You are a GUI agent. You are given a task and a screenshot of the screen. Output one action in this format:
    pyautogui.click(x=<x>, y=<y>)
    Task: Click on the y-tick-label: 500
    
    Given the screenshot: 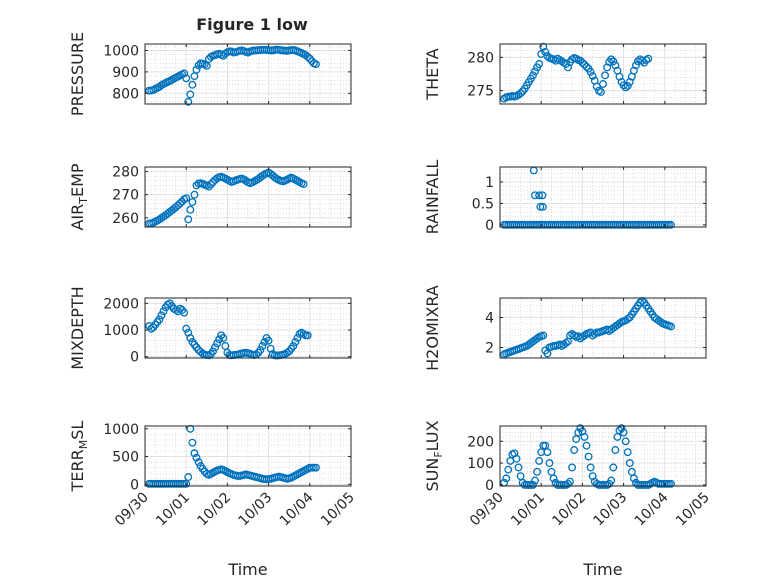 What is the action you would take?
    pyautogui.click(x=125, y=458)
    